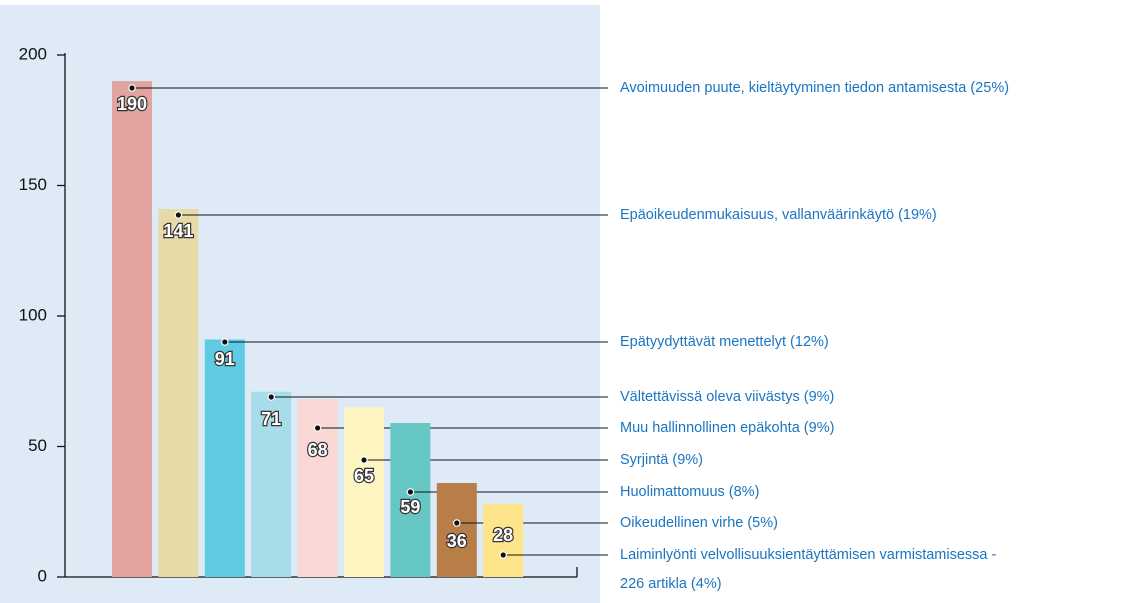 The height and width of the screenshot is (603, 1131). Describe the element at coordinates (271, 419) in the screenshot. I see `value-label: 71` at that location.